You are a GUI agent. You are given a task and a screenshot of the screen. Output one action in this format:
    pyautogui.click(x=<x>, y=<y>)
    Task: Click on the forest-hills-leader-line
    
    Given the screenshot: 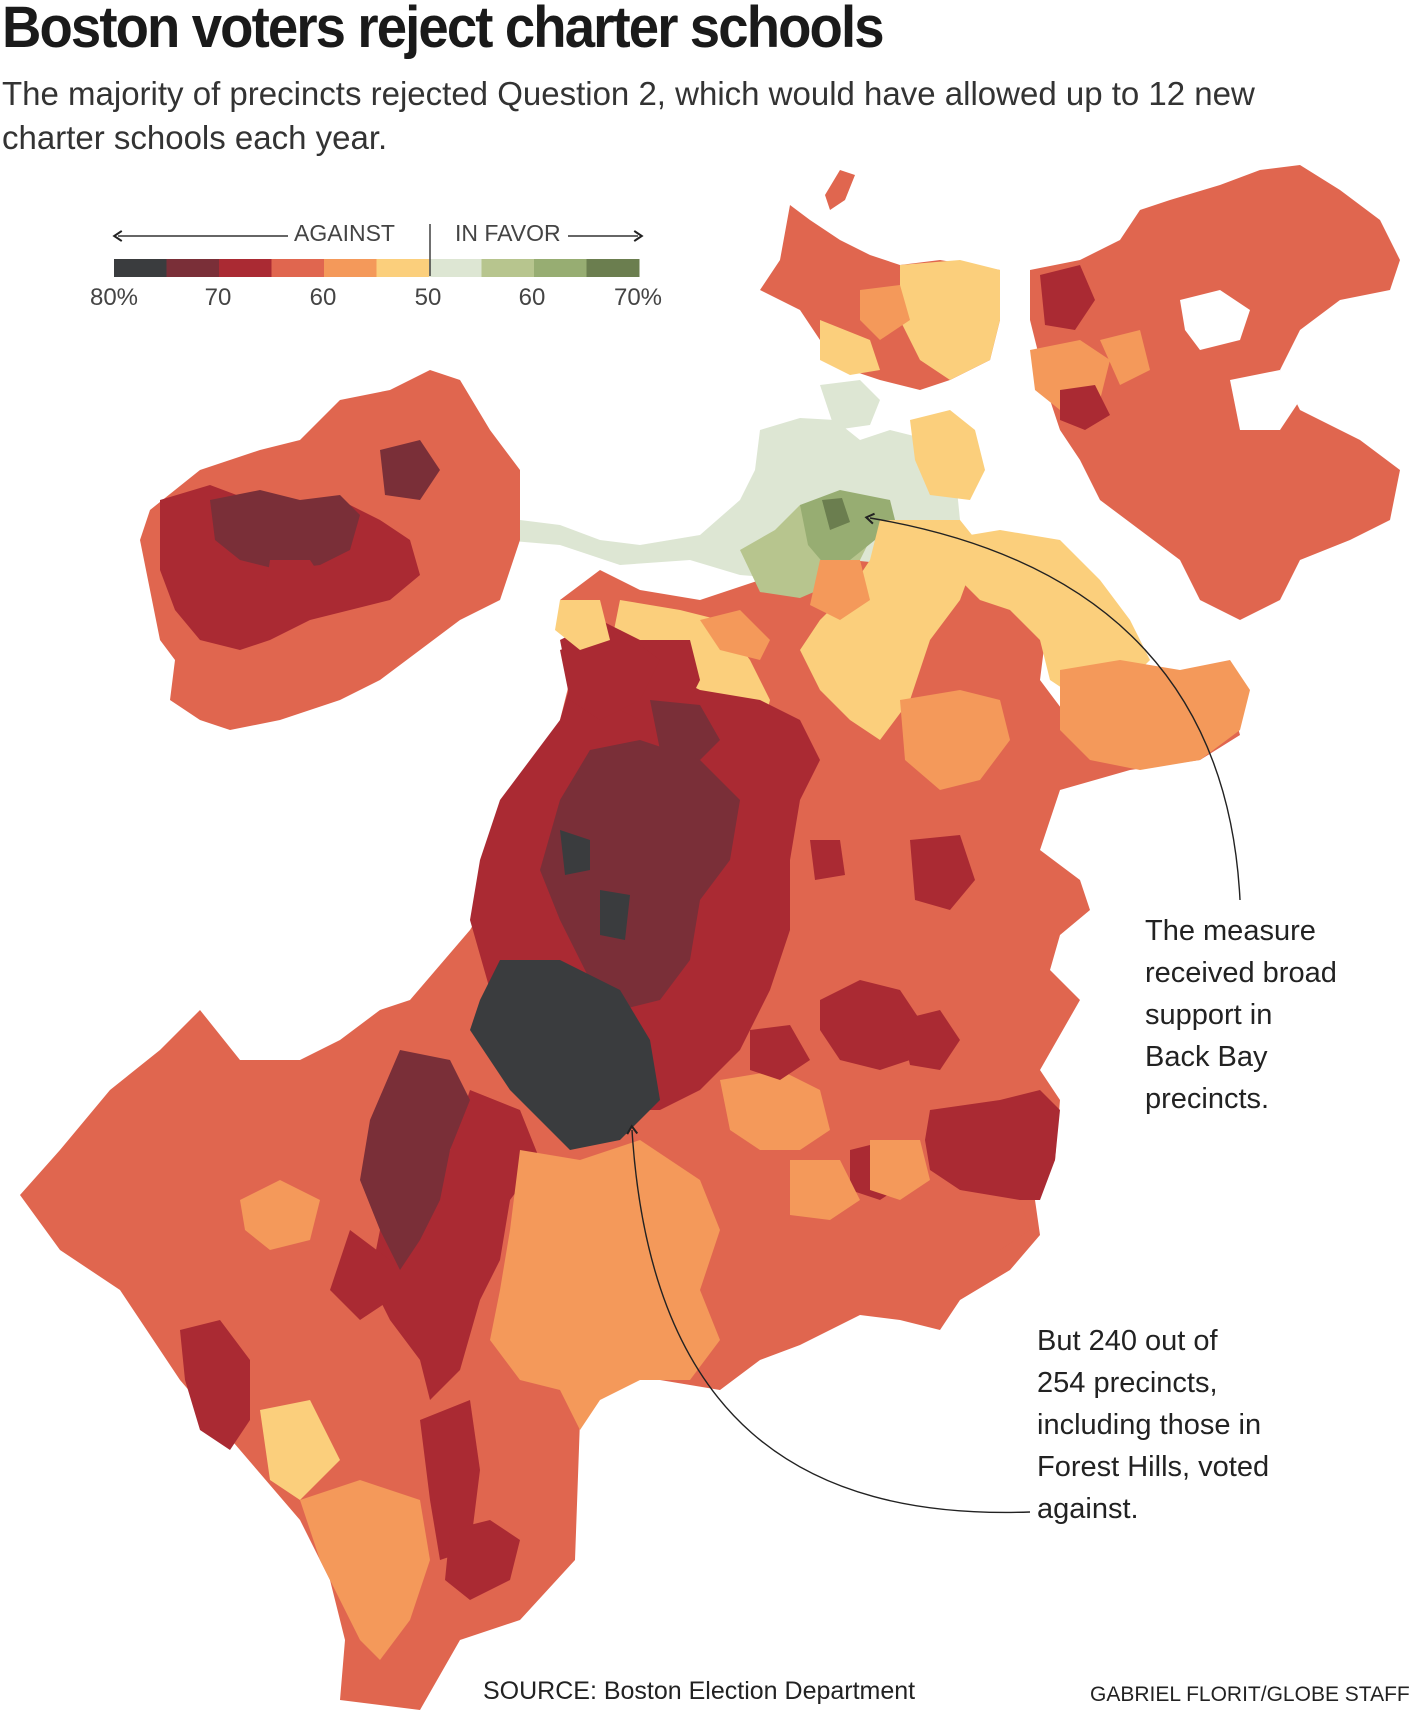 What is the action you would take?
    pyautogui.click(x=828, y=1319)
    